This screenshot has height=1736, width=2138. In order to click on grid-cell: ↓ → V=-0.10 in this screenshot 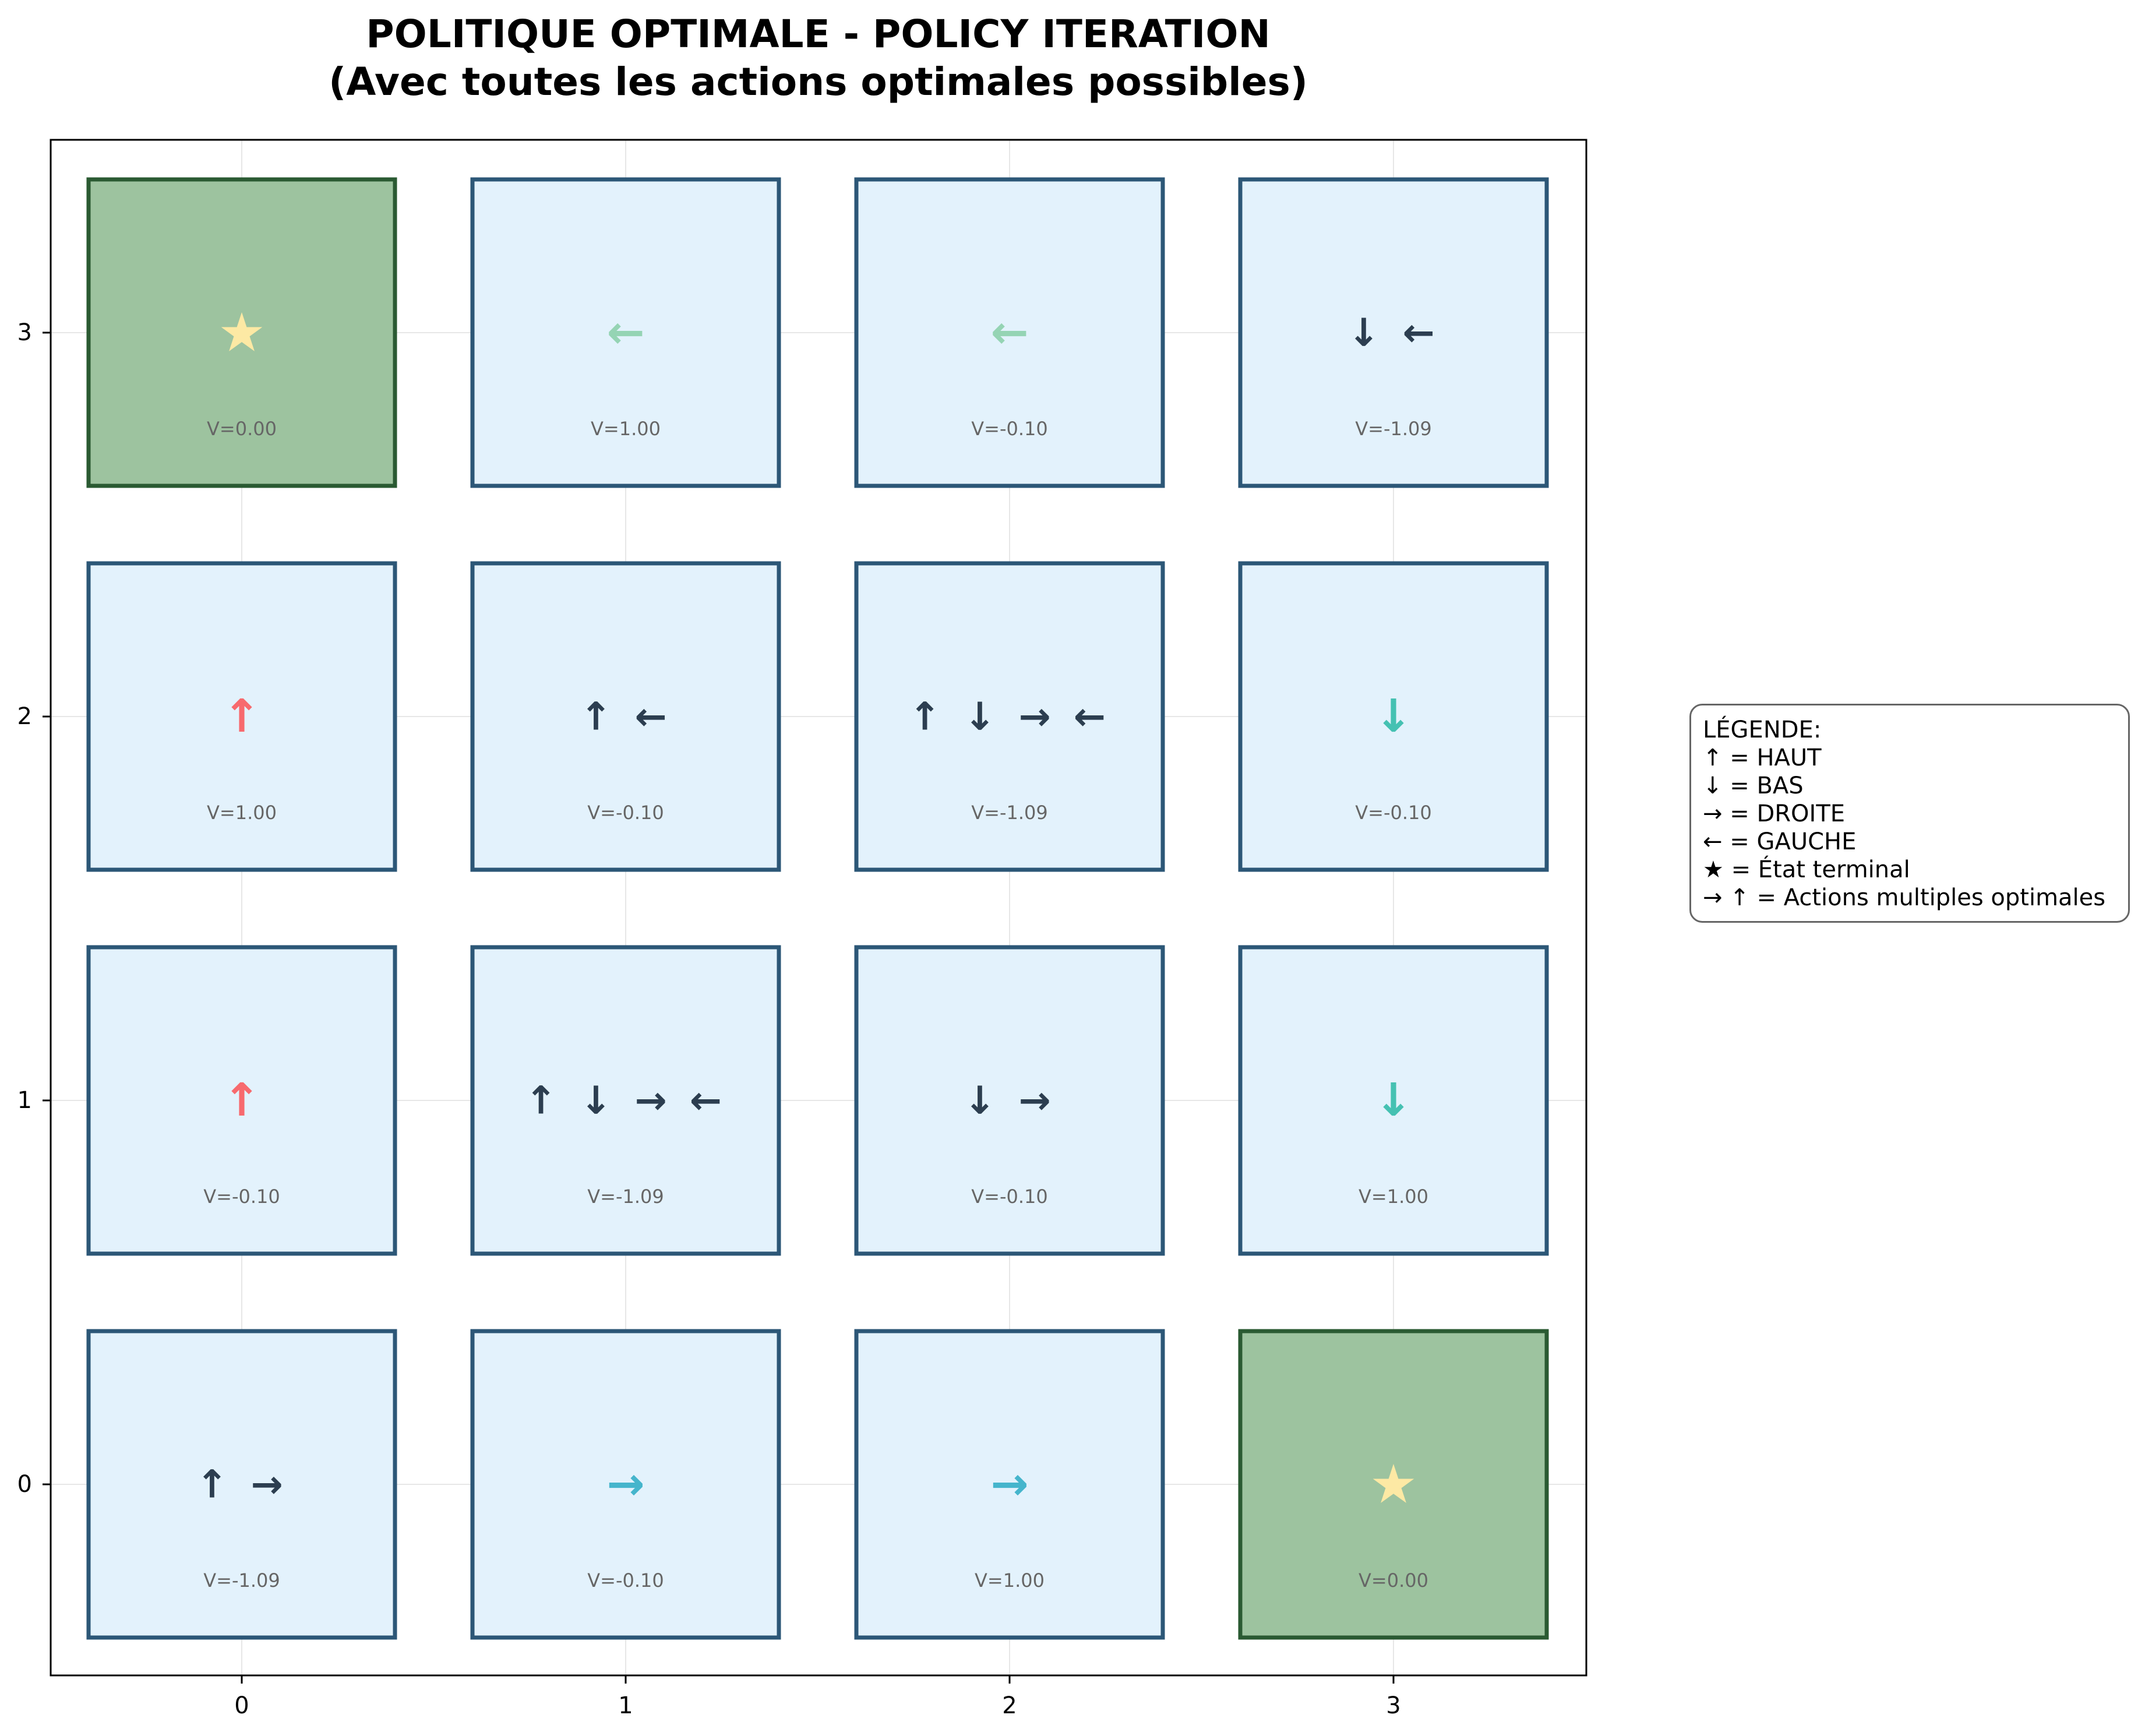, I will do `click(1010, 1100)`.